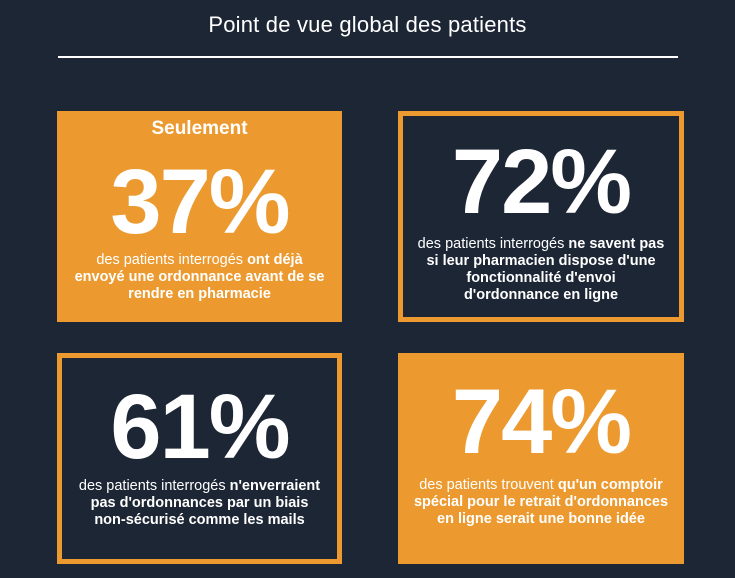 Image resolution: width=735 pixels, height=578 pixels. I want to click on title-divider, so click(368, 57).